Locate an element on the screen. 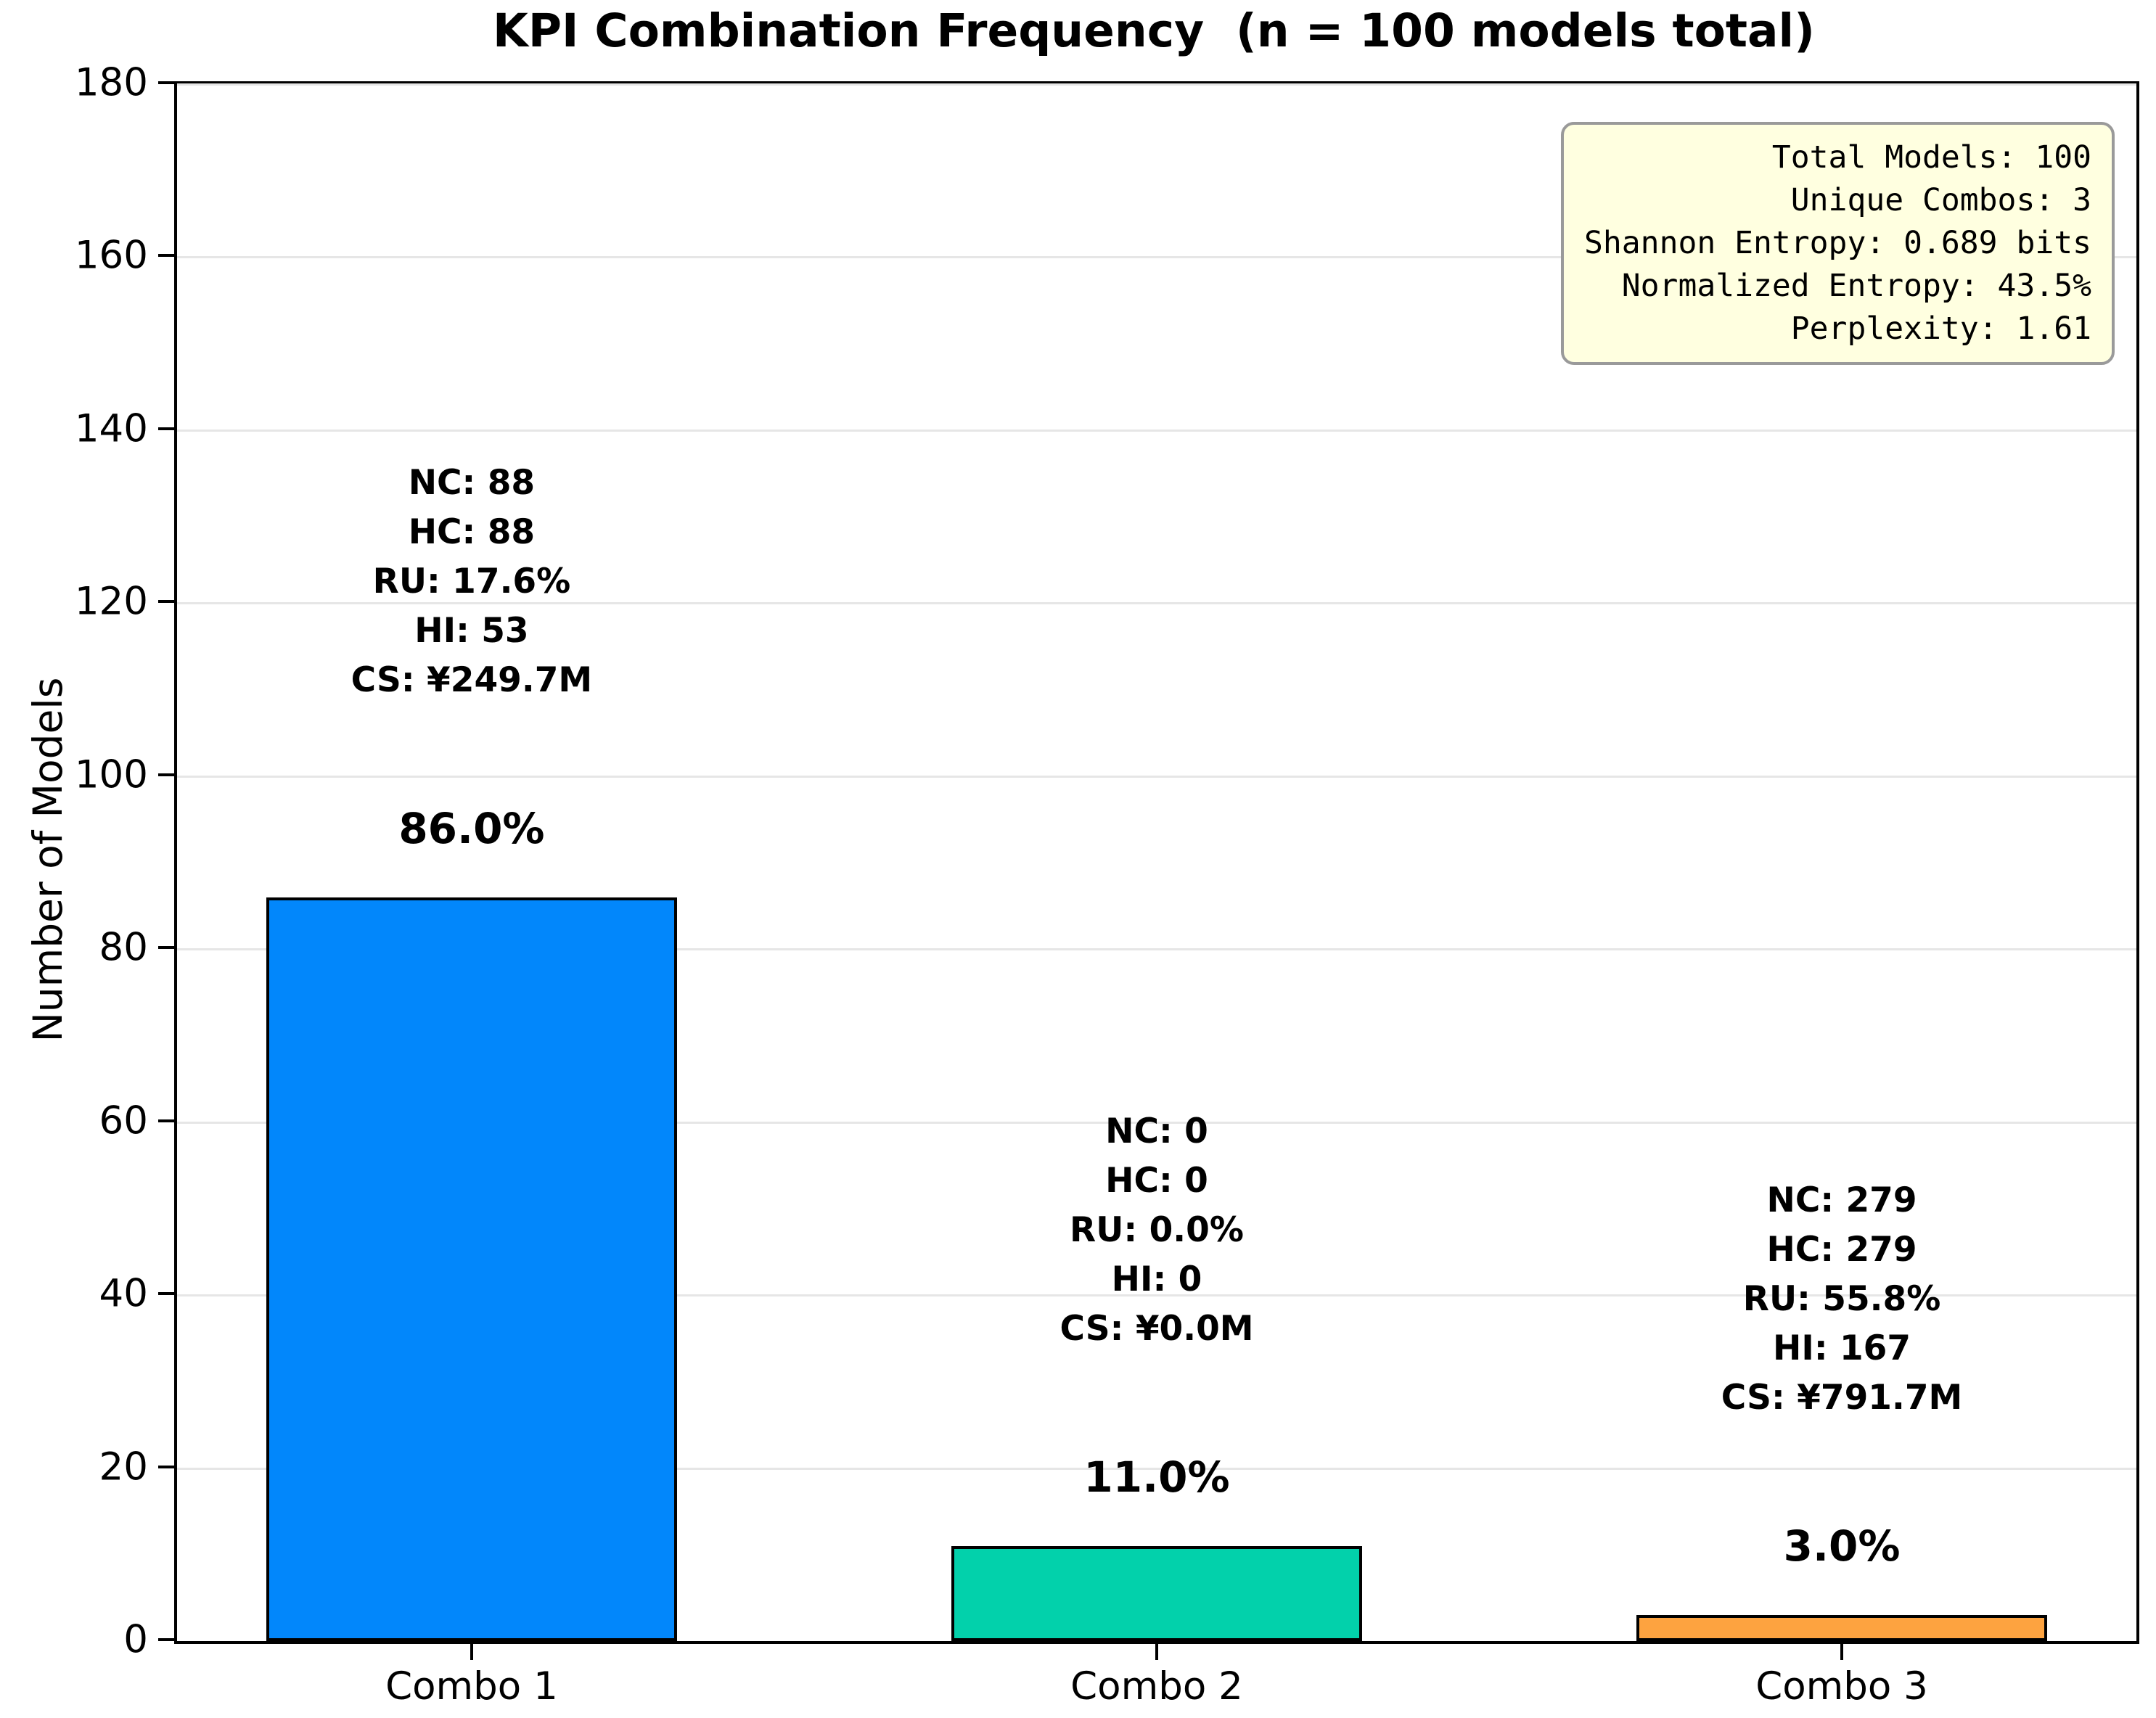 The height and width of the screenshot is (1718, 2156). kpi-line: CS: ¥0.0M is located at coordinates (1156, 1328).